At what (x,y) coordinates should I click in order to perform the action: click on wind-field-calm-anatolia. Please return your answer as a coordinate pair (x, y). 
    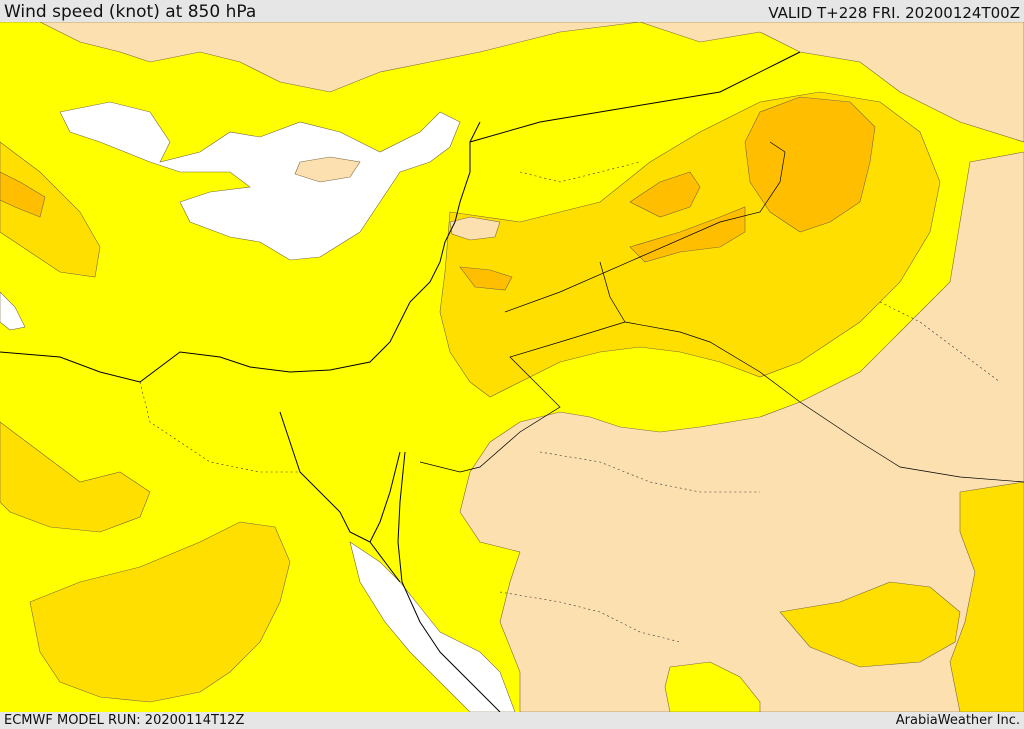
    Looking at the image, I should click on (260, 181).